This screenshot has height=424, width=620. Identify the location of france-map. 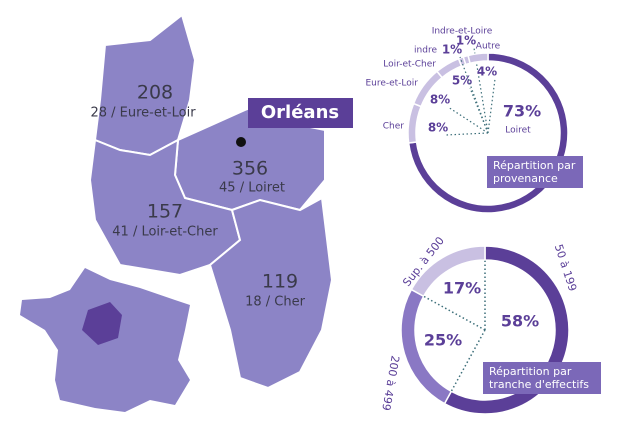
(105, 340).